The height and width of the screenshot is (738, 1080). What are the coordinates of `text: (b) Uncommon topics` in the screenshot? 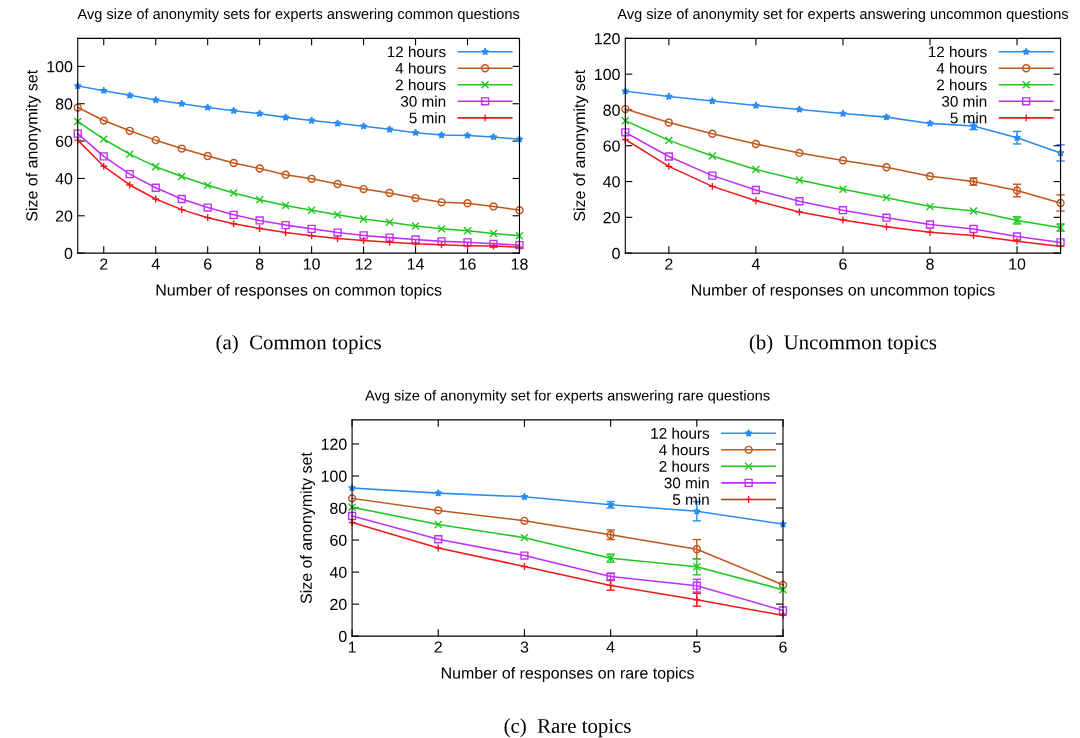 It's located at (843, 344).